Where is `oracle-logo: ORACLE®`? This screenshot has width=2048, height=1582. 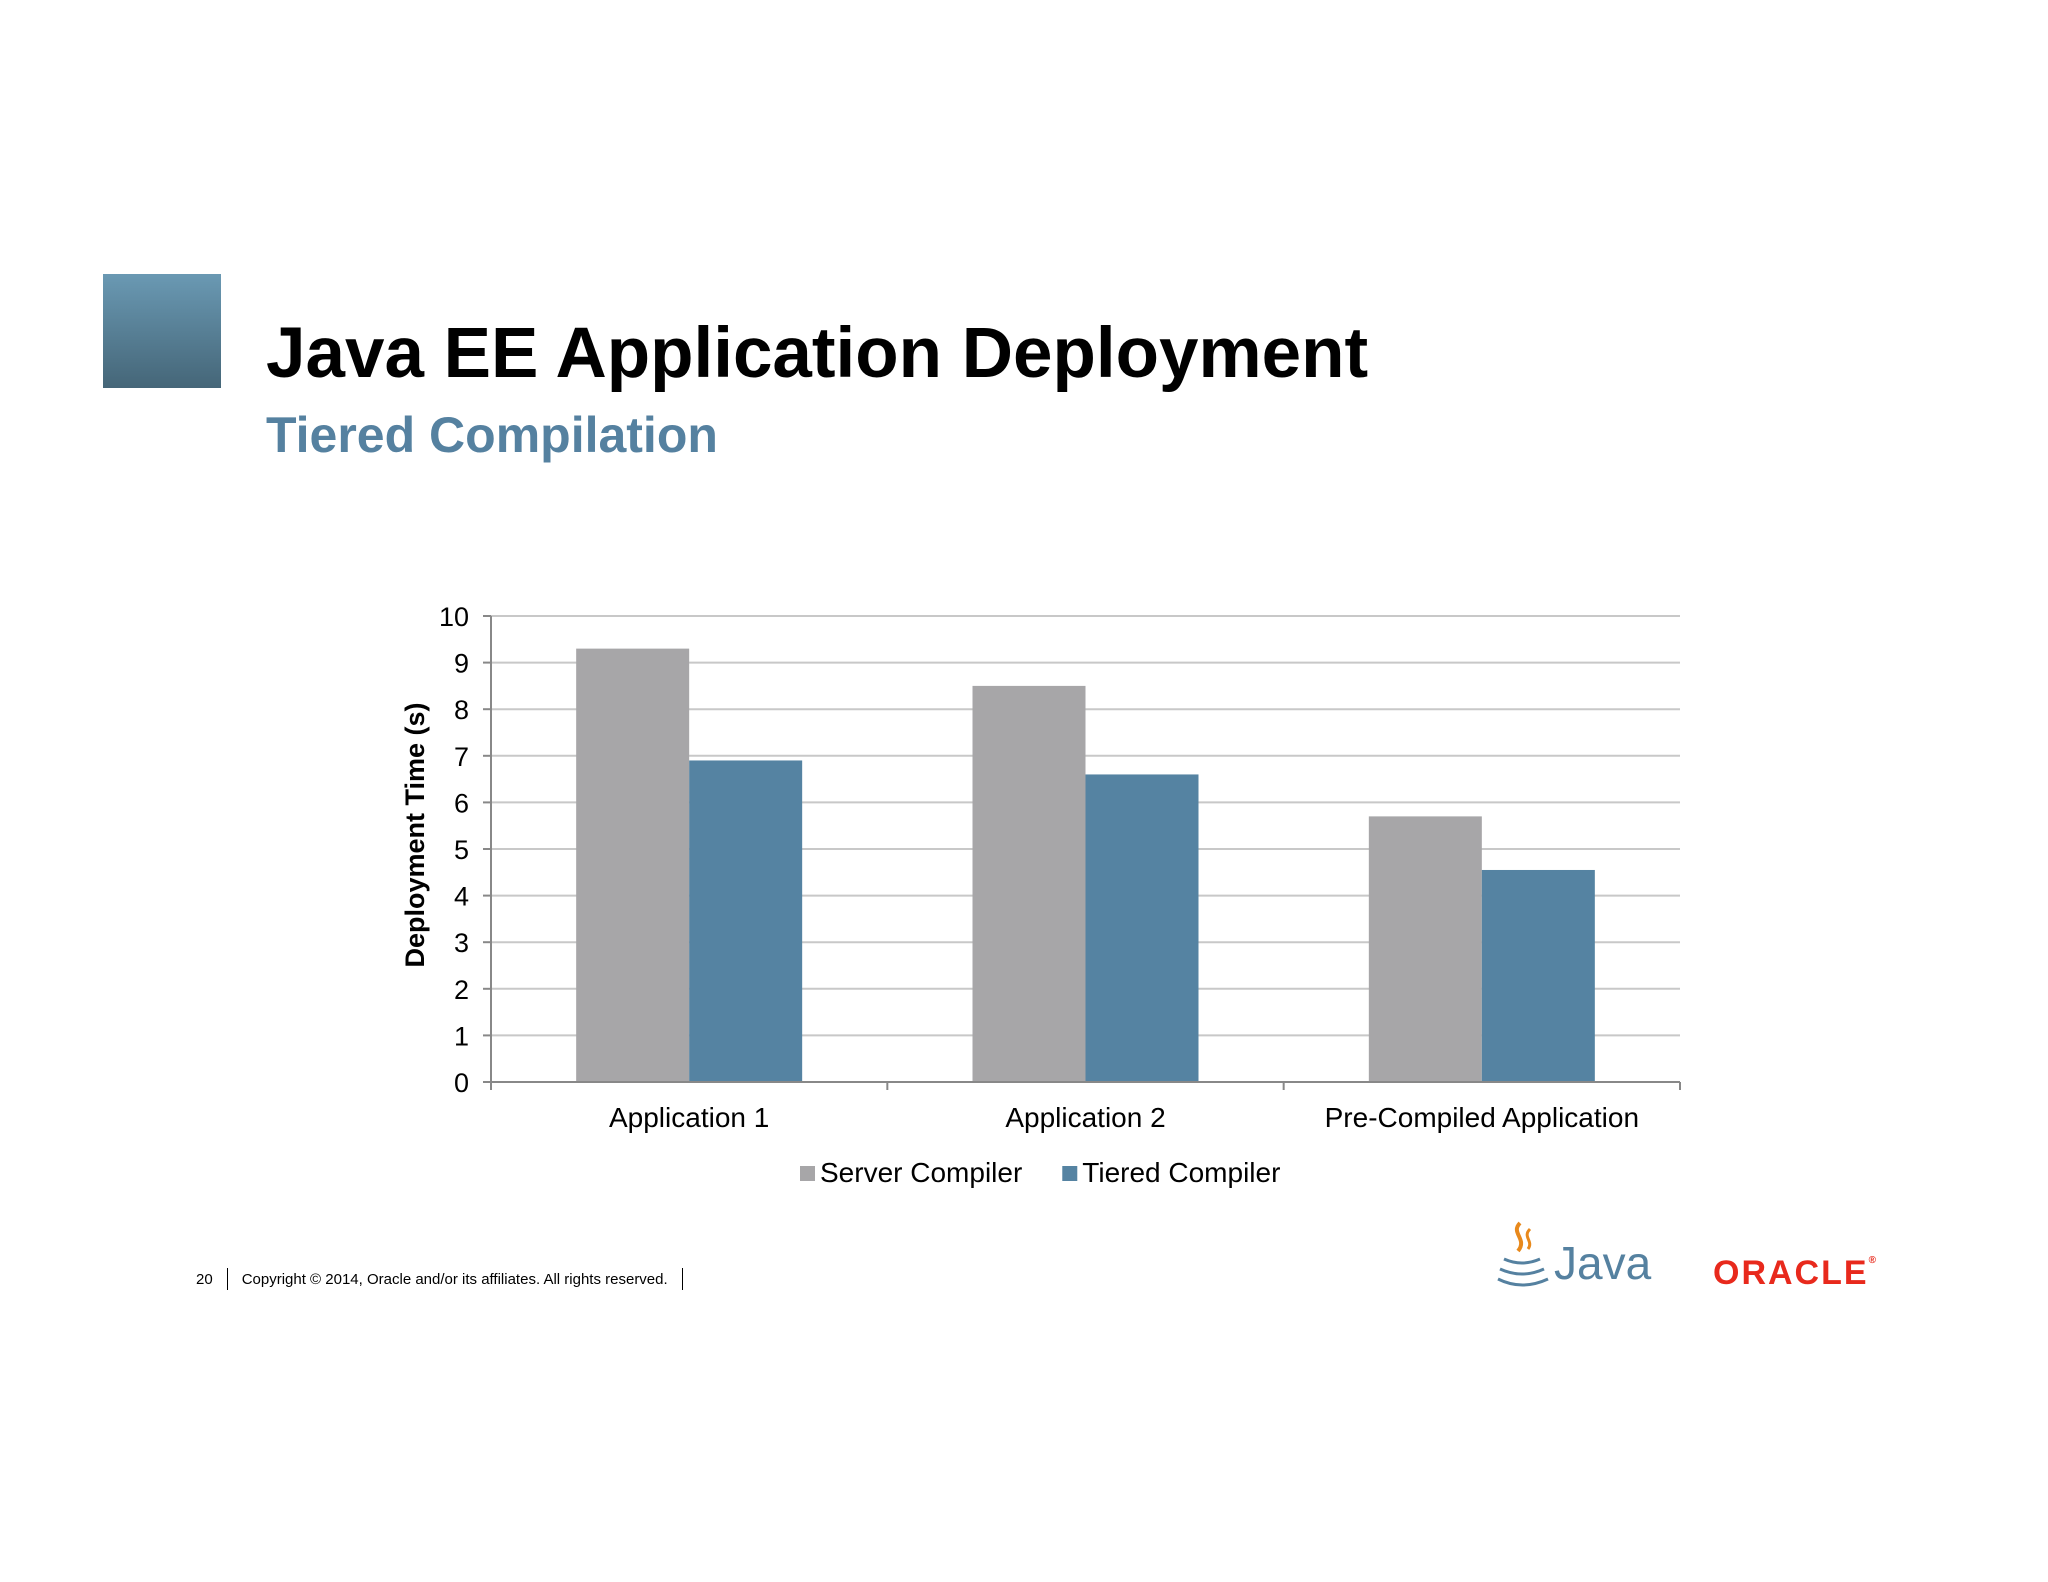 oracle-logo: ORACLE® is located at coordinates (1794, 1273).